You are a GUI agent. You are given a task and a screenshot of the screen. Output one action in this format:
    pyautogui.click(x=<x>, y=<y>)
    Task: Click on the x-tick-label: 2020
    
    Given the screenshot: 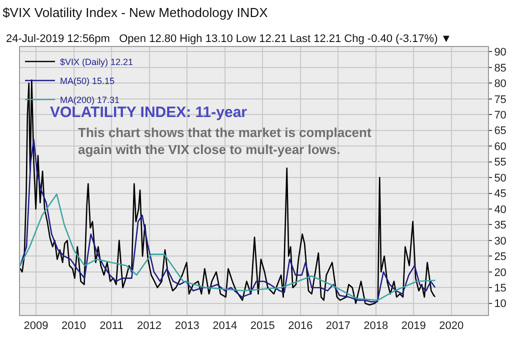 What is the action you would take?
    pyautogui.click(x=451, y=326)
    